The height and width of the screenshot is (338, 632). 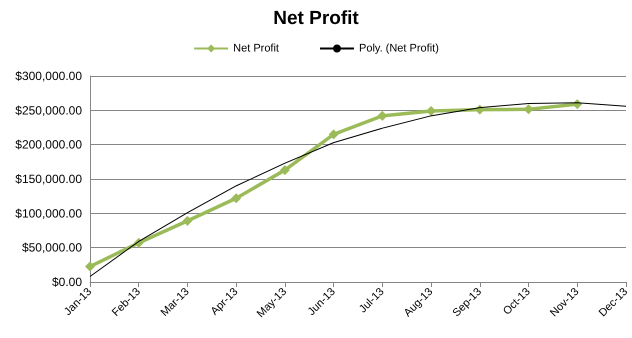 What do you see at coordinates (256, 48) in the screenshot?
I see `legend-label: Net Profit` at bounding box center [256, 48].